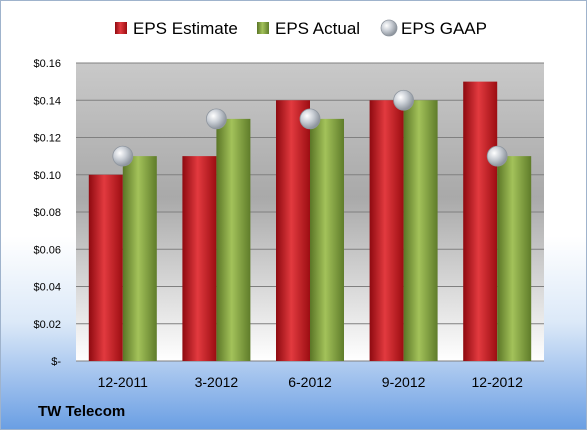  I want to click on y-tick-label: $0.08, so click(47, 213).